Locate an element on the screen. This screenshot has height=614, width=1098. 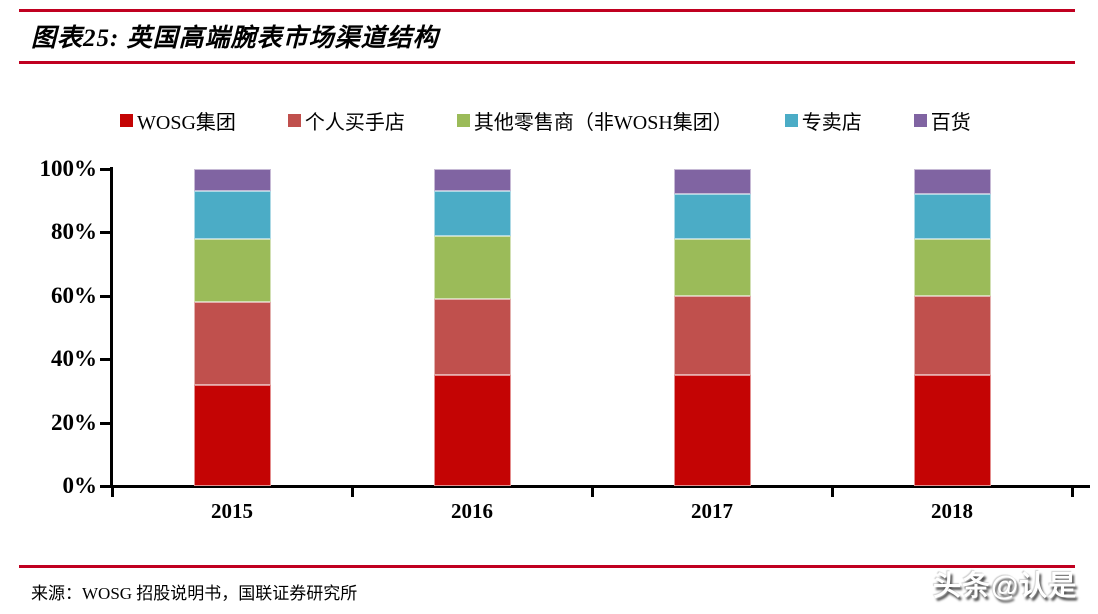
y-axis-tick-label: 20% is located at coordinates (74, 422).